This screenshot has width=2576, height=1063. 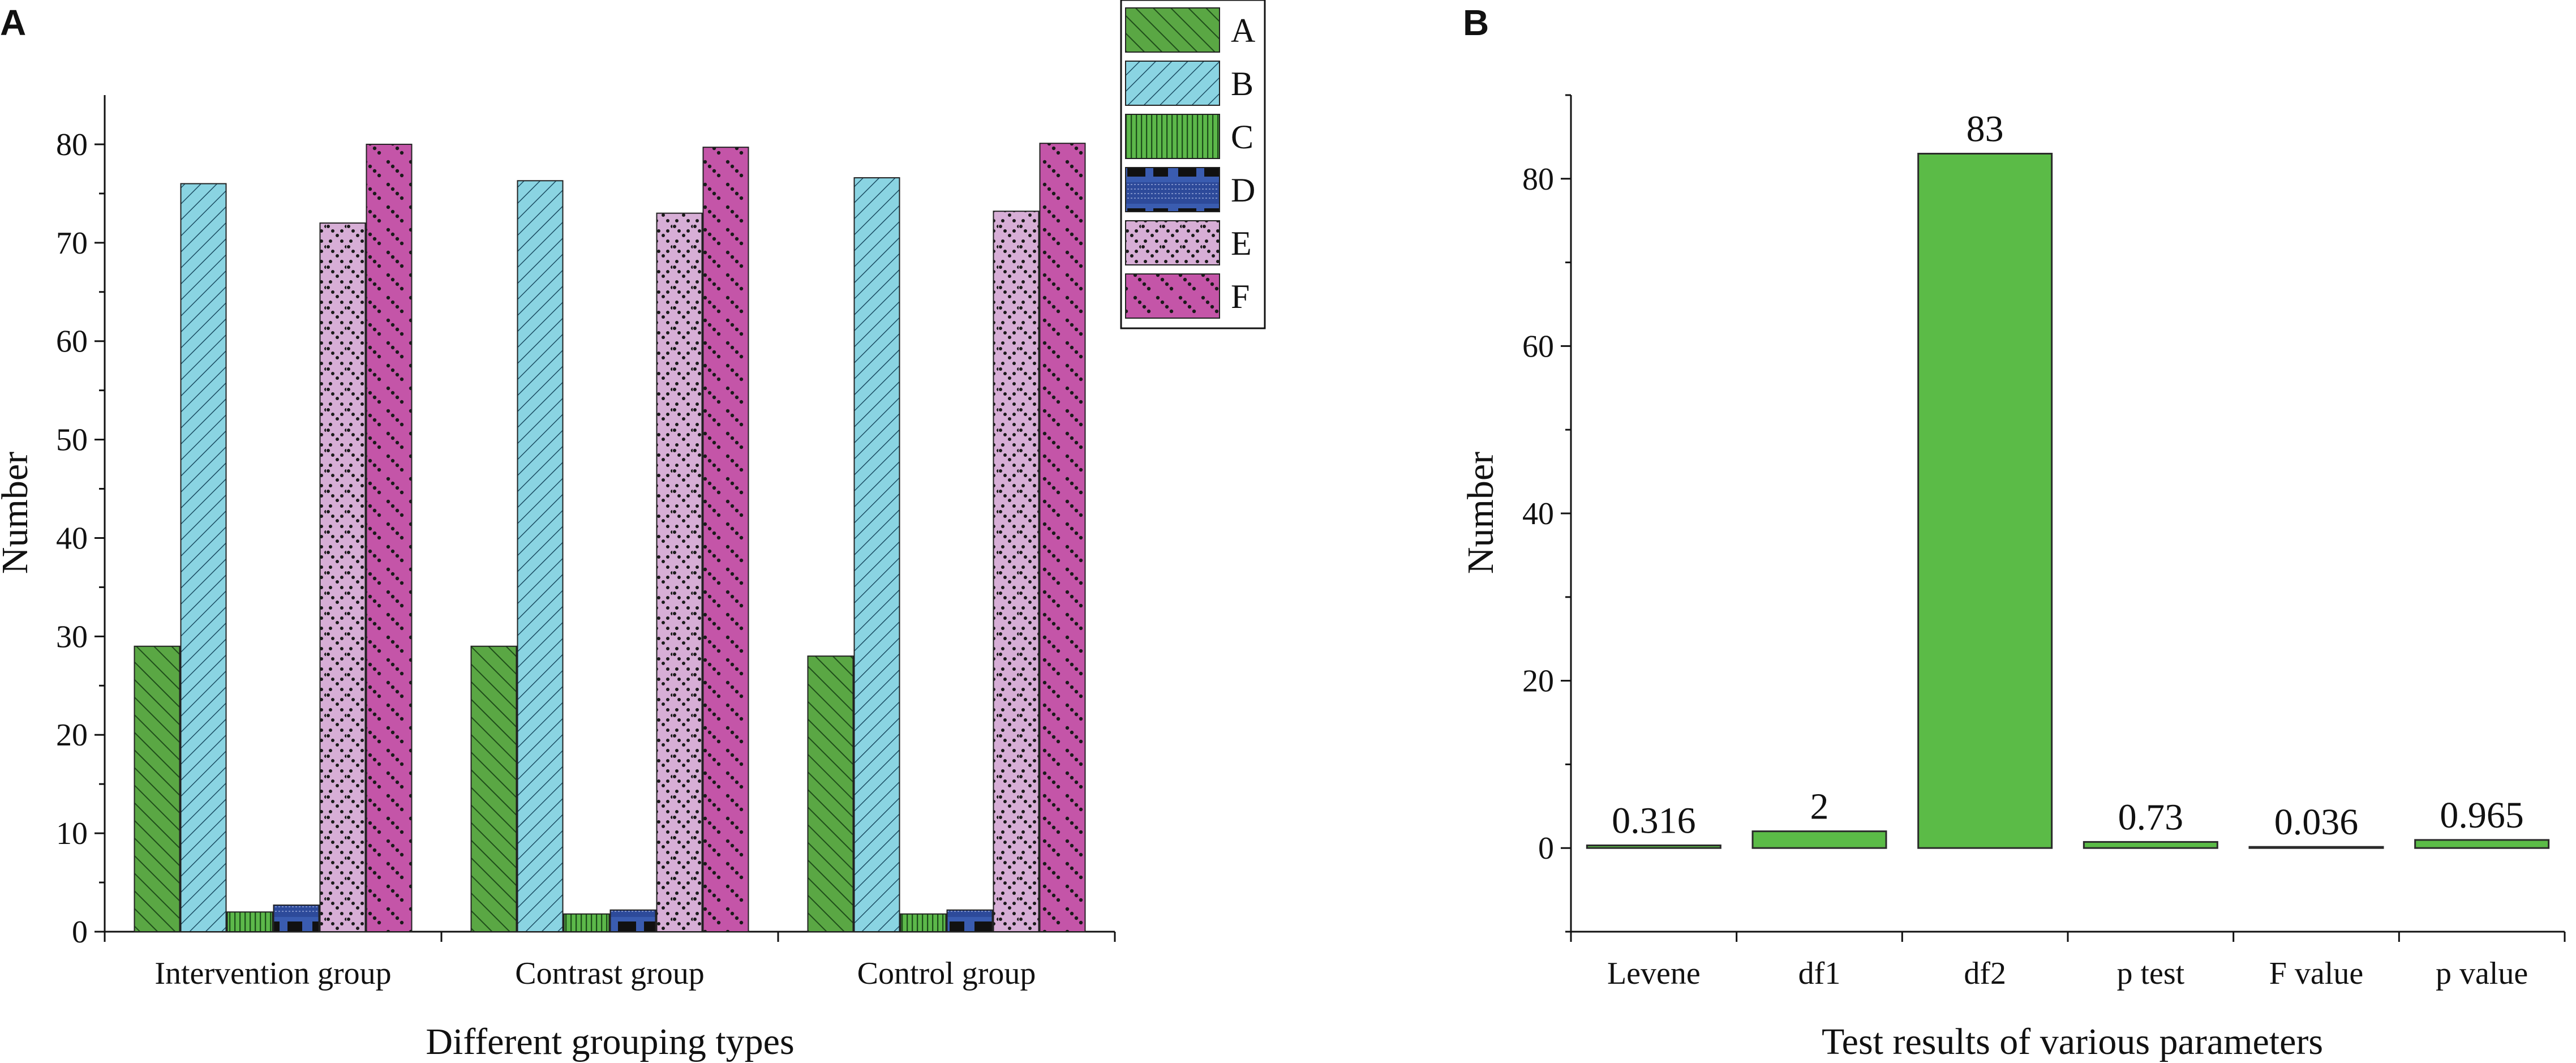 What do you see at coordinates (609, 973) in the screenshot?
I see `panel-a-category-label: Contrast group` at bounding box center [609, 973].